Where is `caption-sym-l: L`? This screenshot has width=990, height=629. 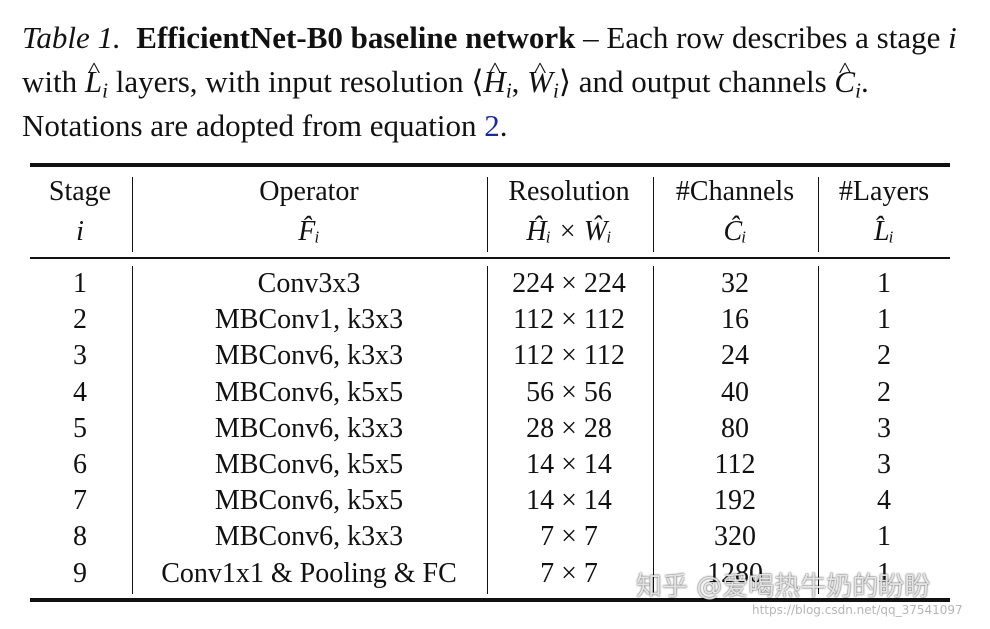 caption-sym-l: L is located at coordinates (93, 82).